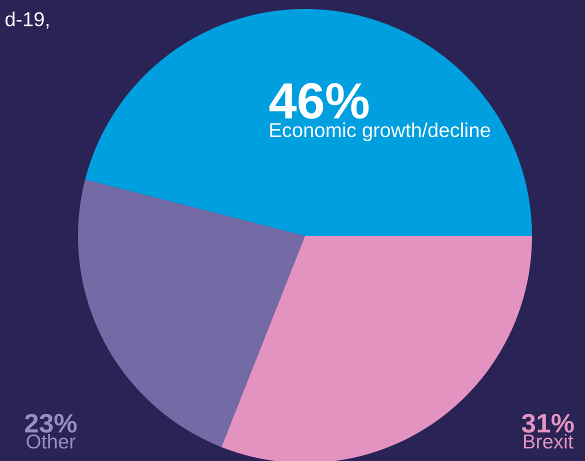 The height and width of the screenshot is (461, 585). Describe the element at coordinates (27, 20) in the screenshot. I see `text: d-19,` at that location.